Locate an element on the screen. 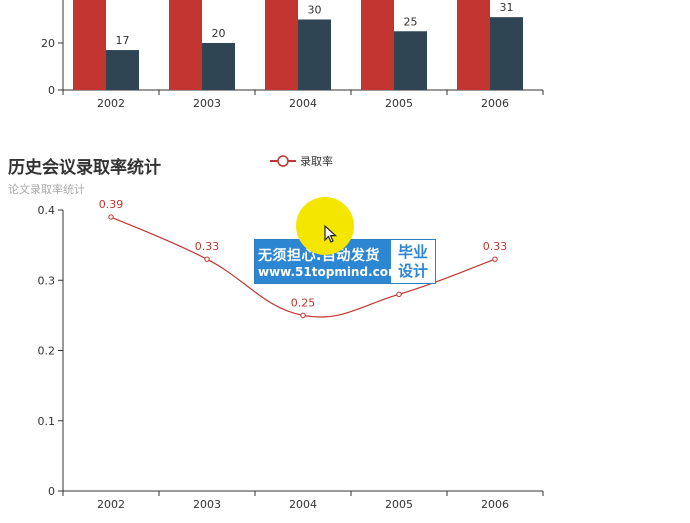 Image resolution: width=690 pixels, height=523 pixels. chart-subtitle: 论文录取率统计 is located at coordinates (46, 189).